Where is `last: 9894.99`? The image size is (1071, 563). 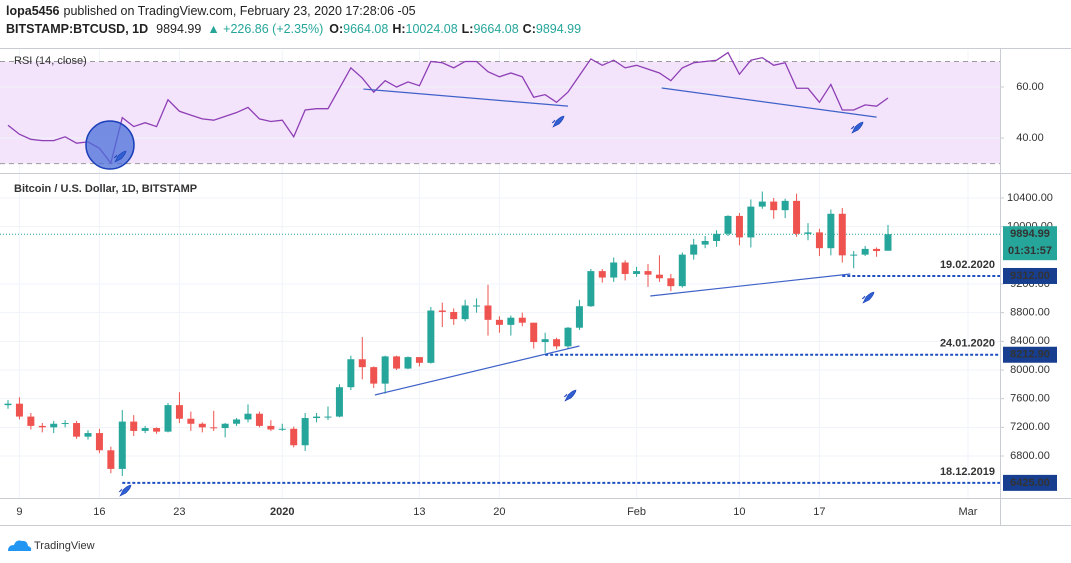 last: 9894.99 is located at coordinates (178, 29).